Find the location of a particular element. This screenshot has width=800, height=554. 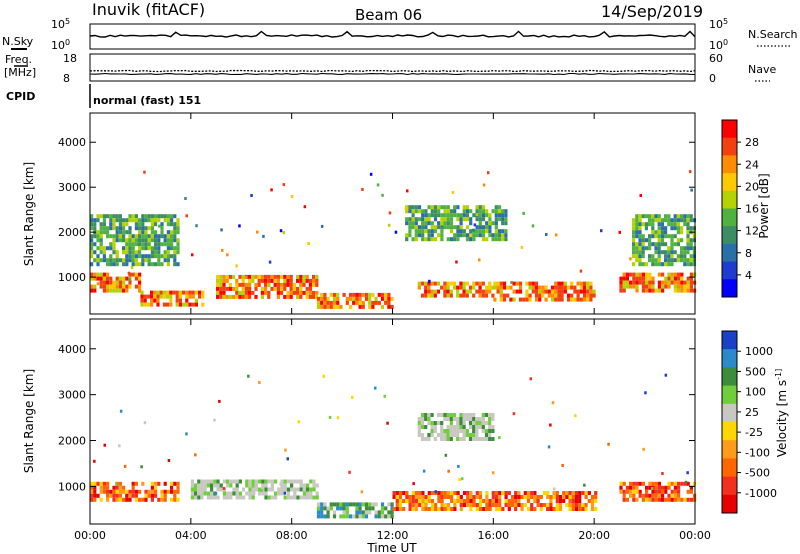

nsky-tick-bottom: 100 is located at coordinates (60, 45).